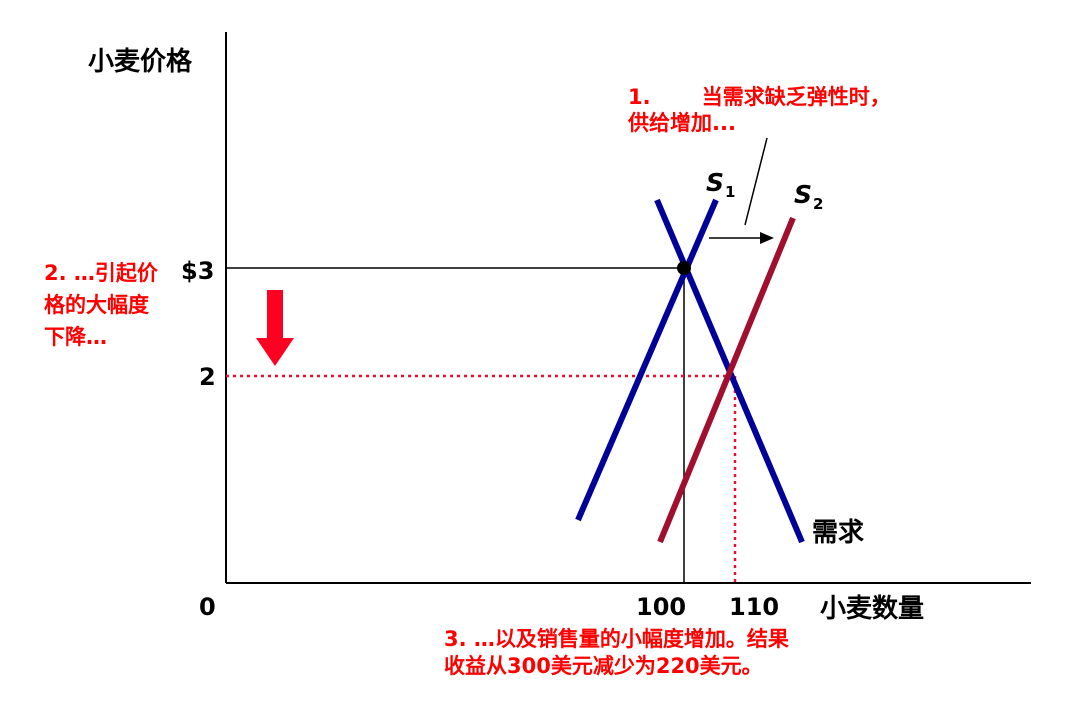  I want to click on supply-s2, so click(726, 380).